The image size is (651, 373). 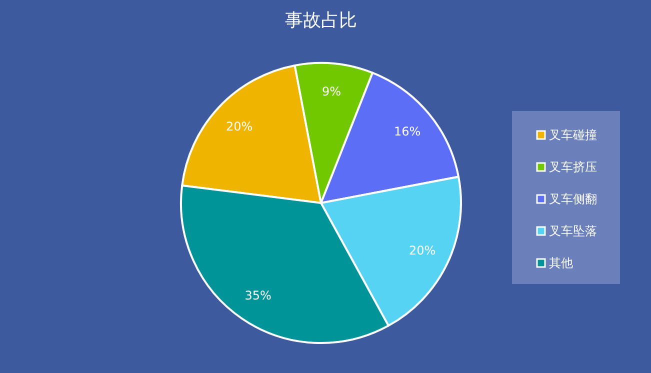 What do you see at coordinates (321, 20) in the screenshot?
I see `chart-title: 事故占比` at bounding box center [321, 20].